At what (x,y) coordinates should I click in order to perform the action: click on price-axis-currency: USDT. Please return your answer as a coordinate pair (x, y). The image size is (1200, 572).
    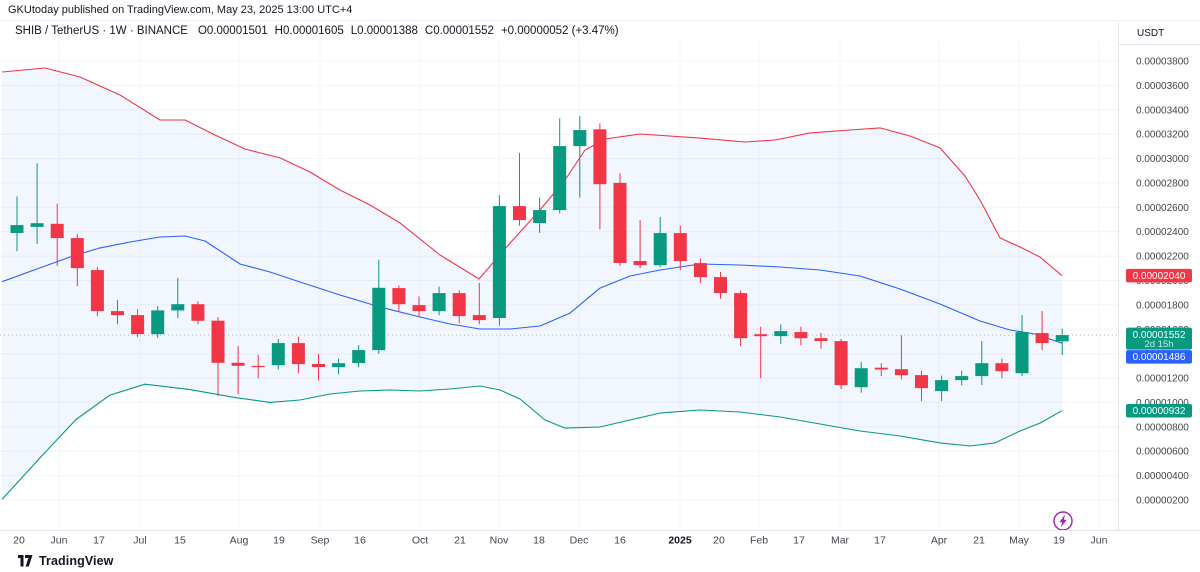
    Looking at the image, I should click on (1159, 33).